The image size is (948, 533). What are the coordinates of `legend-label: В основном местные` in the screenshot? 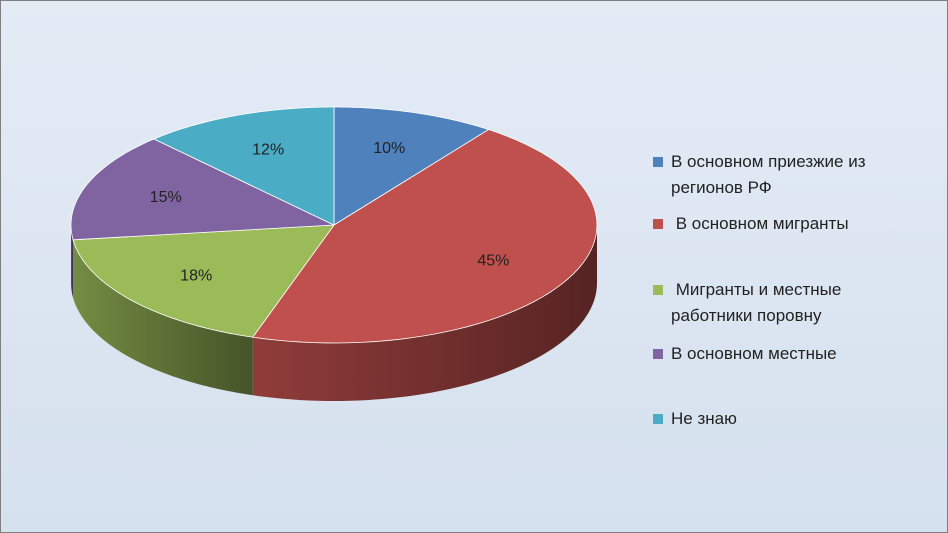 It's located at (754, 353).